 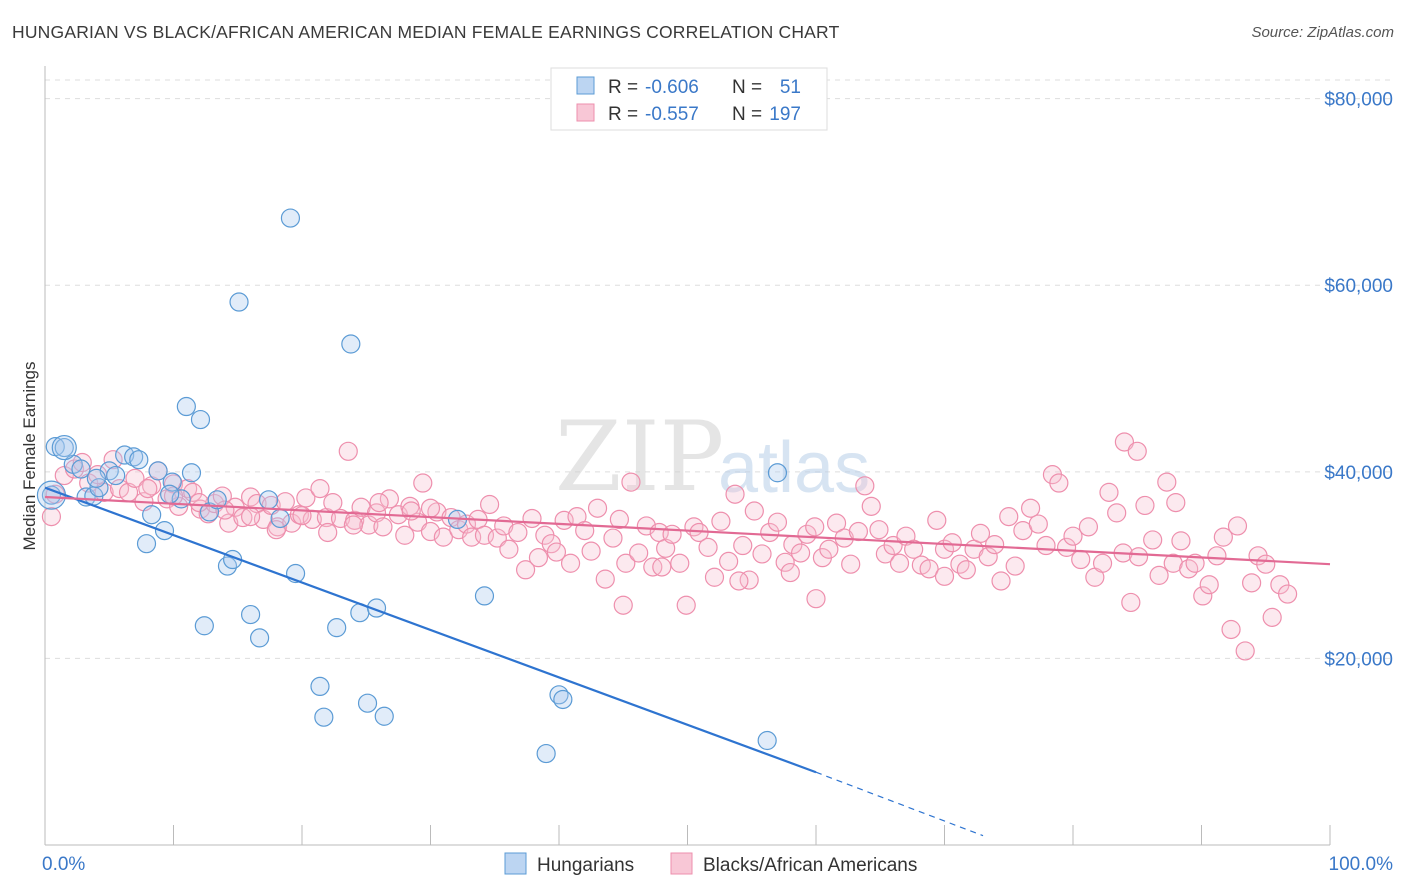 I want to click on legend-n-label-1: N =, so click(x=747, y=87).